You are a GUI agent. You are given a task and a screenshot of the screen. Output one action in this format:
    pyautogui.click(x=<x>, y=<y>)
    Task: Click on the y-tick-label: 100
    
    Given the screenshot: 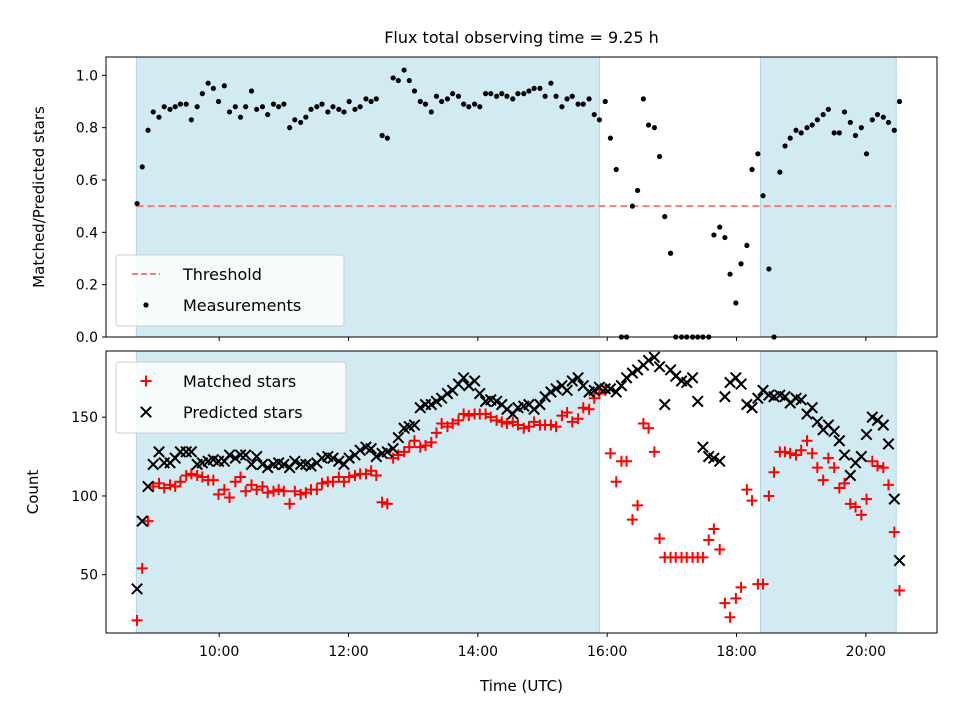 What is the action you would take?
    pyautogui.click(x=84, y=497)
    